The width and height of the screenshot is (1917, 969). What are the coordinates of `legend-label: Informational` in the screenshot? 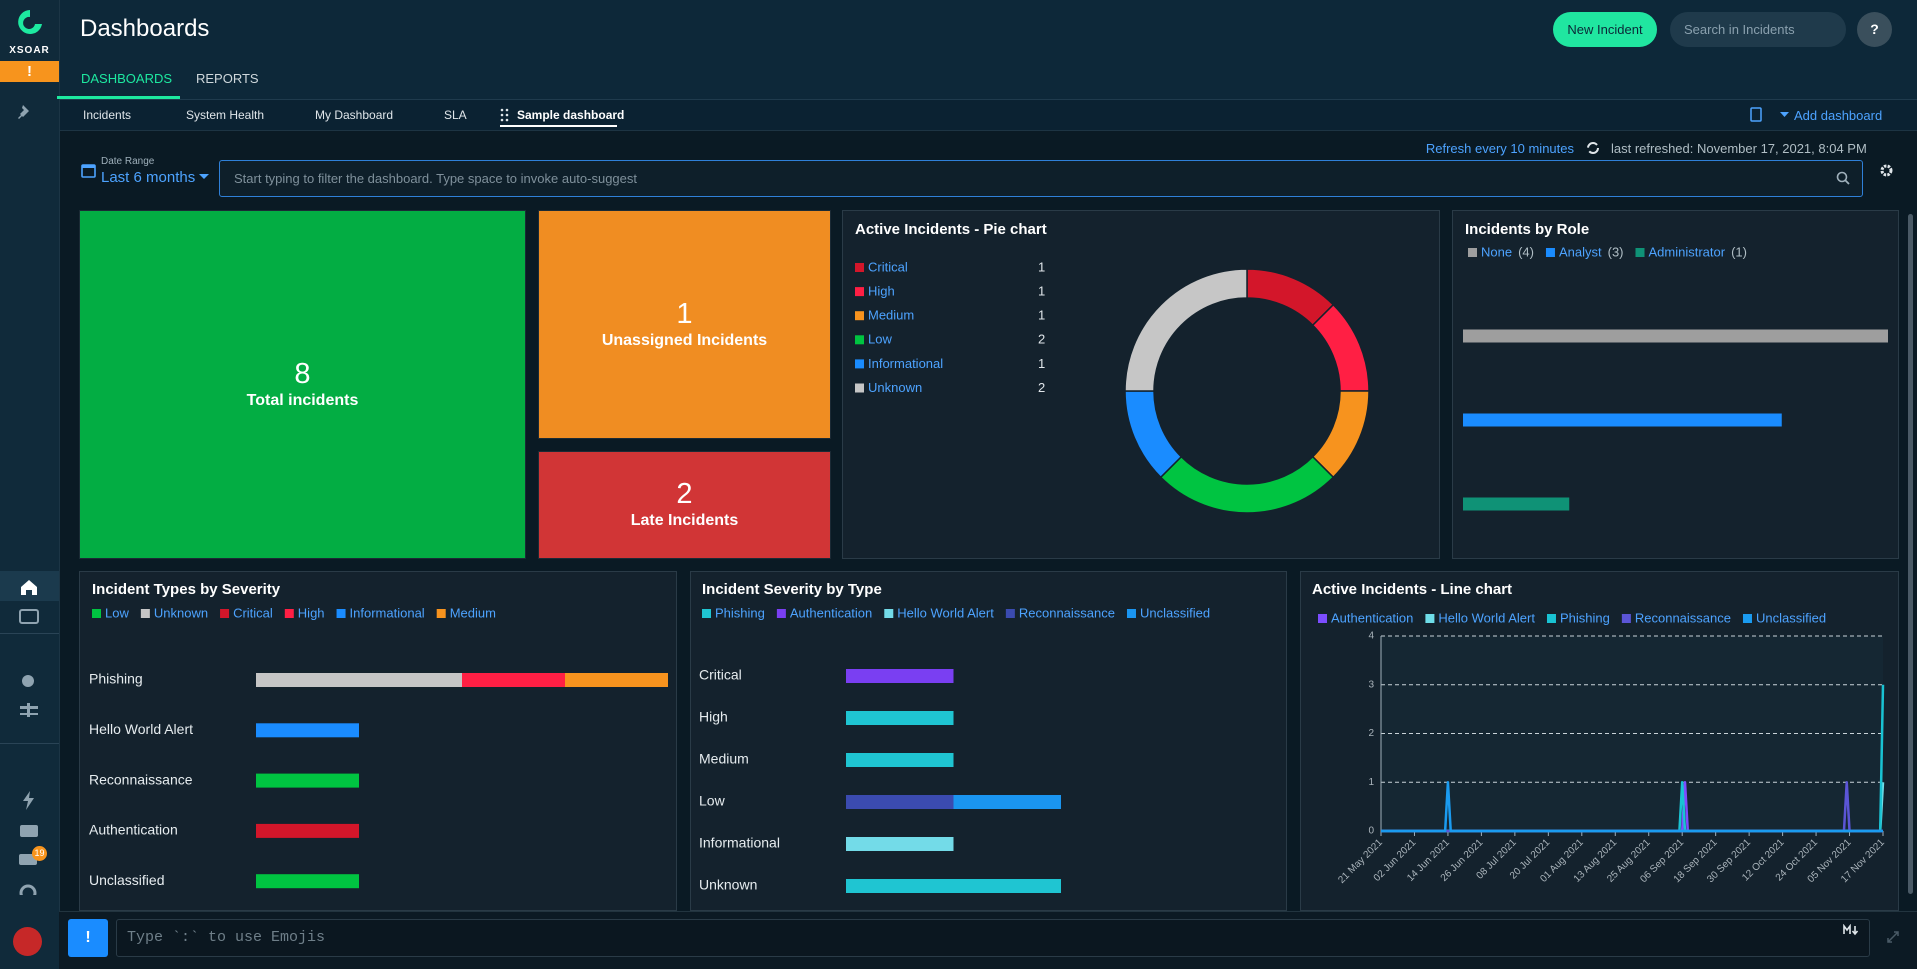 It's located at (387, 612).